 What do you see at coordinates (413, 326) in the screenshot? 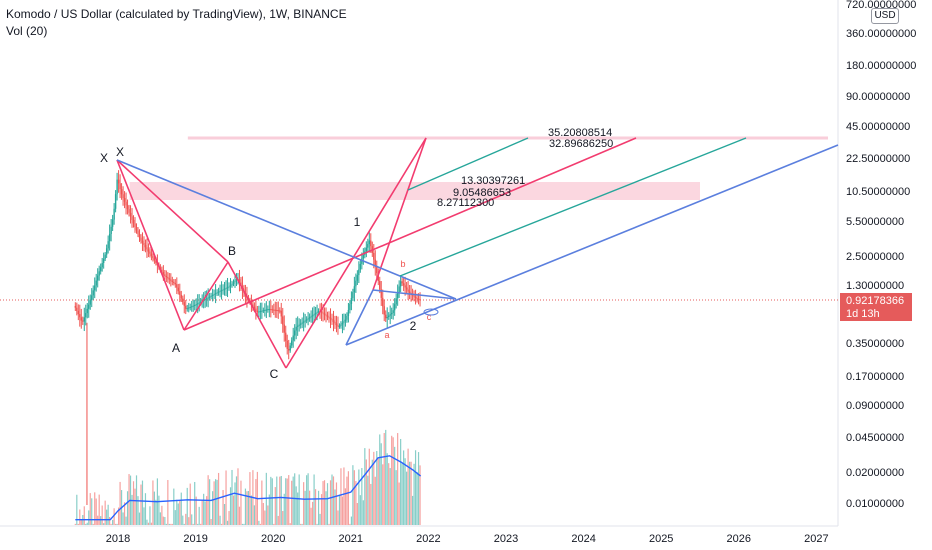
I see `pattern-point-label: 2` at bounding box center [413, 326].